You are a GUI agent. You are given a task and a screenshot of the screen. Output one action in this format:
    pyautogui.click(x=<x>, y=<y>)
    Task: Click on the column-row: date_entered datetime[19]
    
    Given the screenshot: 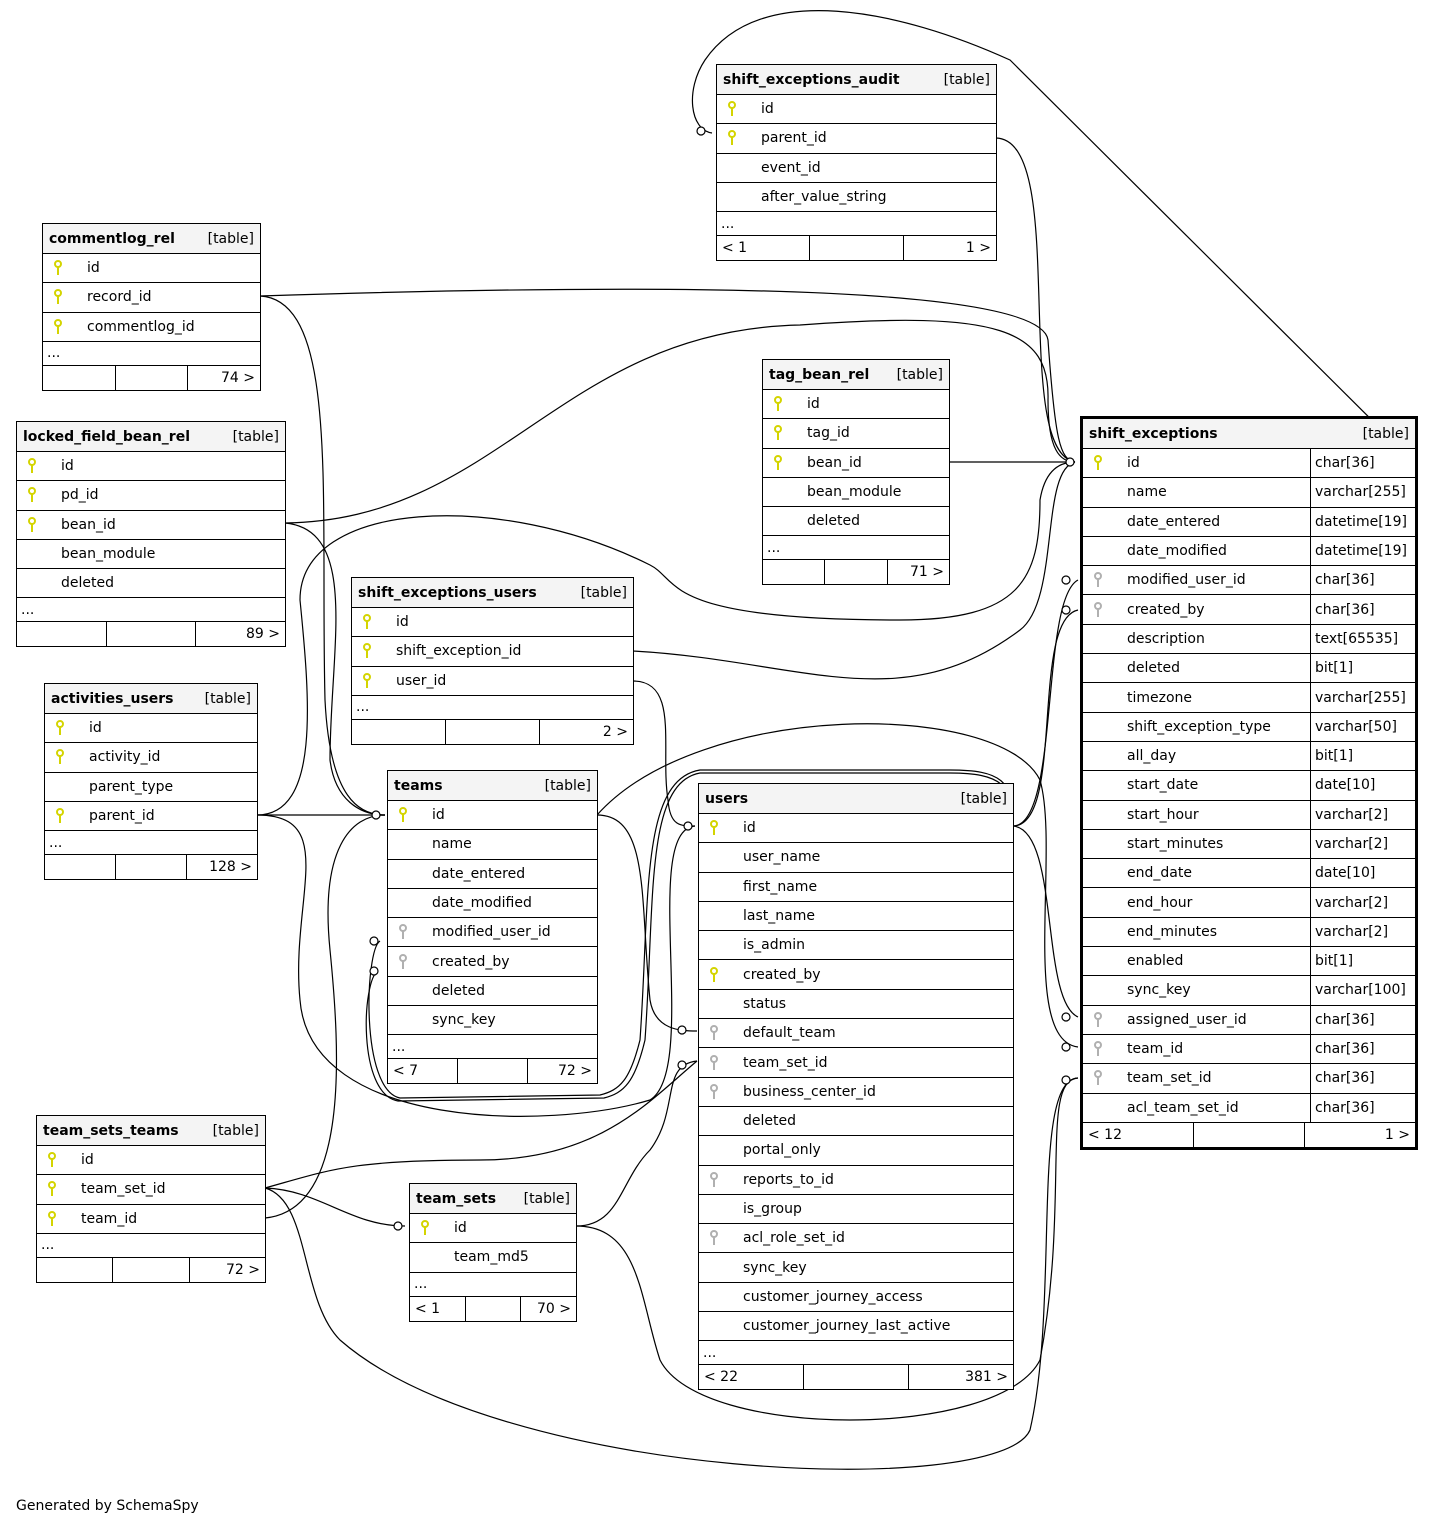 What is the action you would take?
    pyautogui.click(x=1249, y=522)
    